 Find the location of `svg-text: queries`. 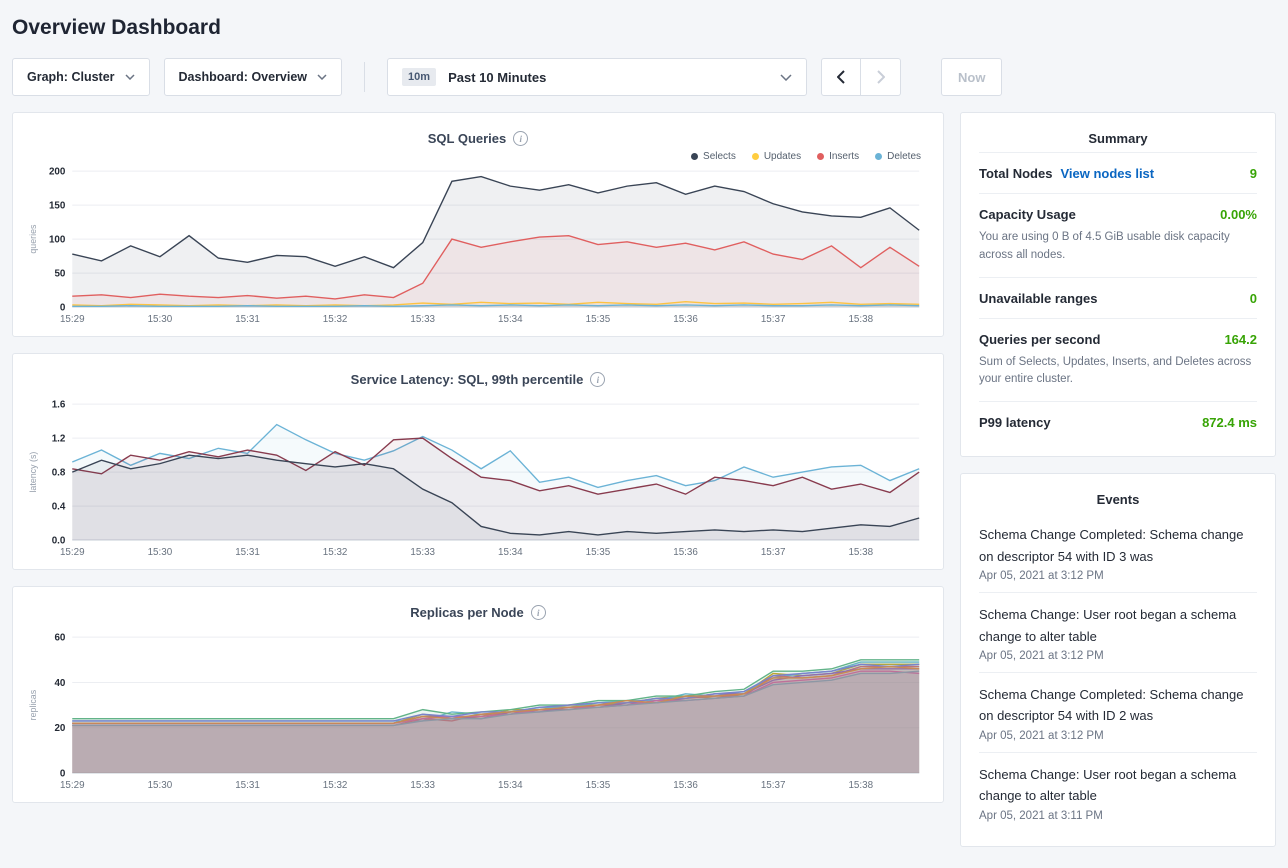

svg-text: queries is located at coordinates (33, 239).